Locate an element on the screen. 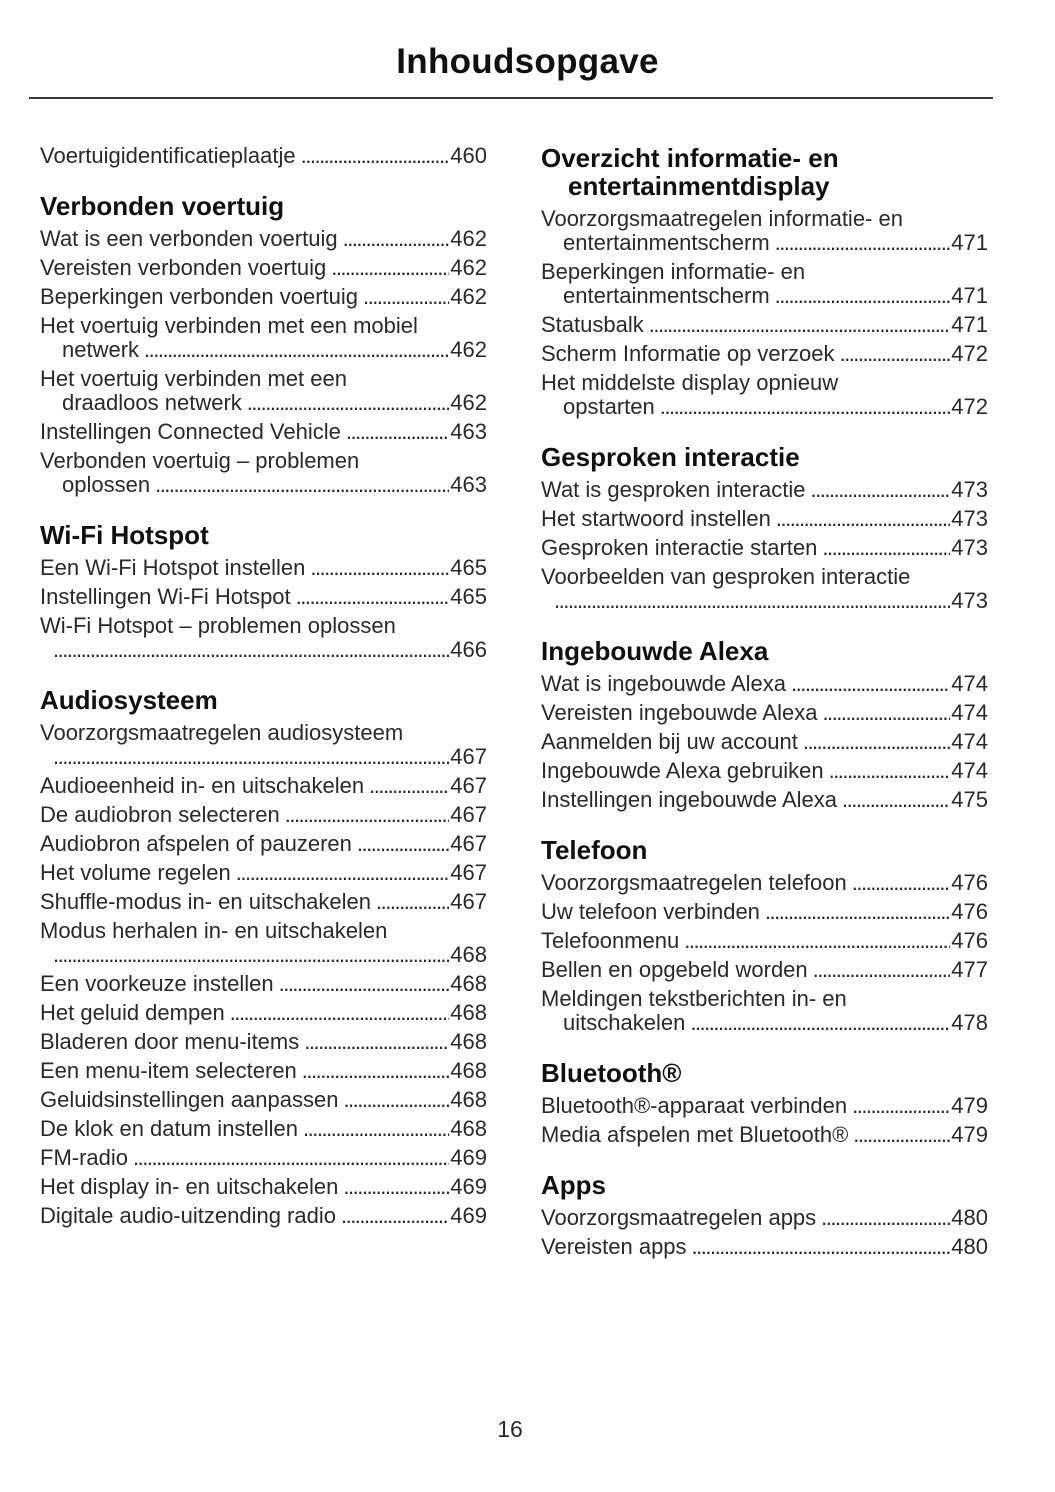 This screenshot has width=1055, height=1492. toc-entry-row: Het geluid dempen 468 is located at coordinates (263, 1013).